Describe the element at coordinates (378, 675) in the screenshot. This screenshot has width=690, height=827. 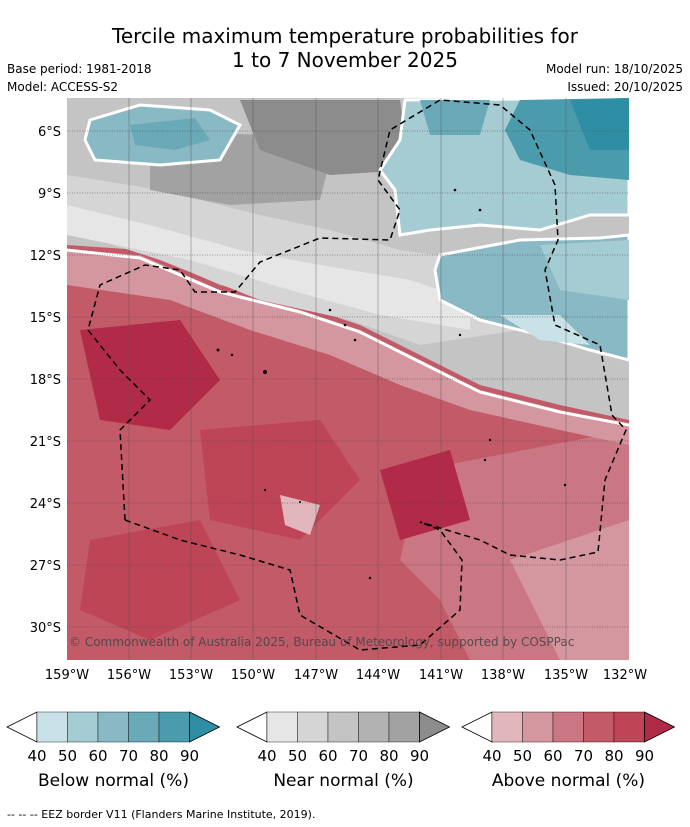
I see `lon-tick: 144°W` at that location.